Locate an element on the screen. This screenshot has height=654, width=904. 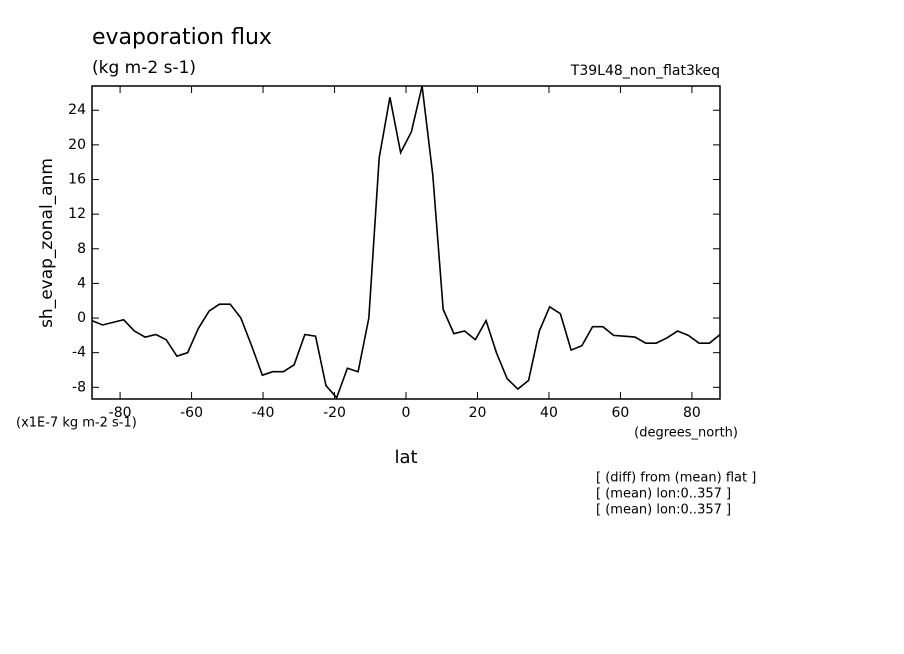
chart-title: evaporation flux is located at coordinates (182, 37).